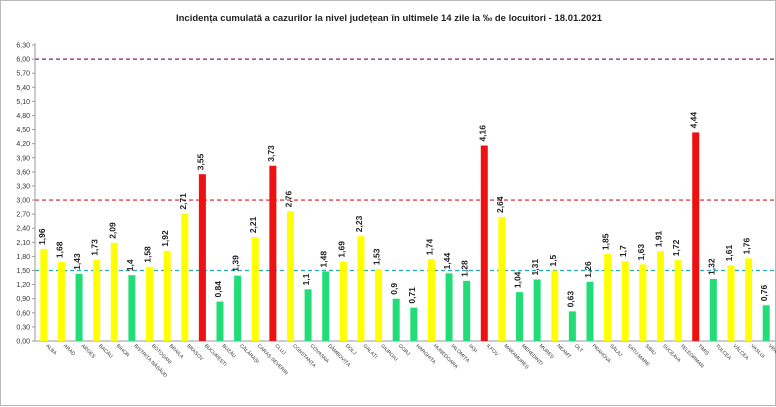 The image size is (776, 407). Describe the element at coordinates (23, 299) in the screenshot. I see `y-tick-label: 0,90` at that location.